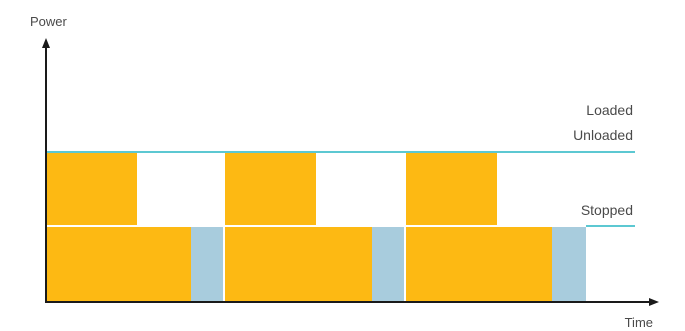 The image size is (685, 331). I want to click on loaded-level-label: Loaded, so click(609, 110).